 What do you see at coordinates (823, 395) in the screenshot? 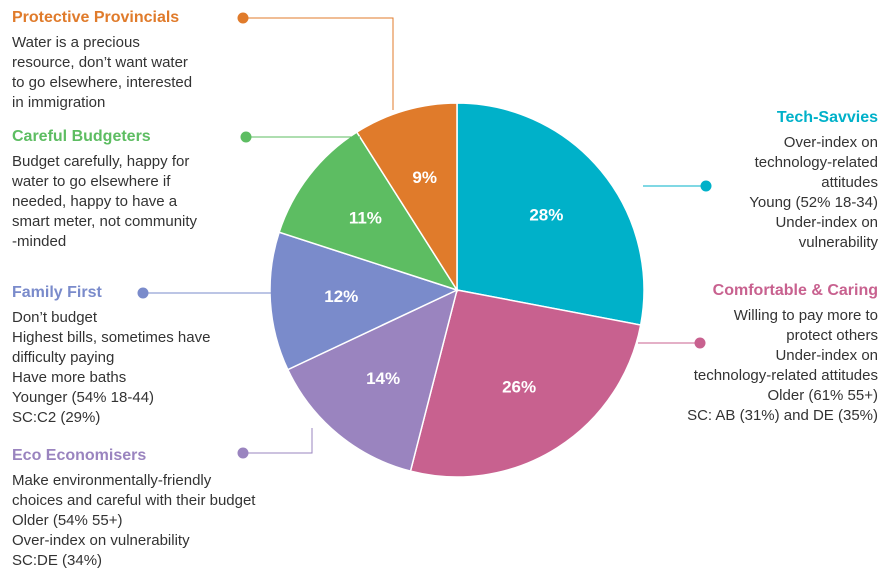
I see `segment-description: Older (61% 55+)` at bounding box center [823, 395].